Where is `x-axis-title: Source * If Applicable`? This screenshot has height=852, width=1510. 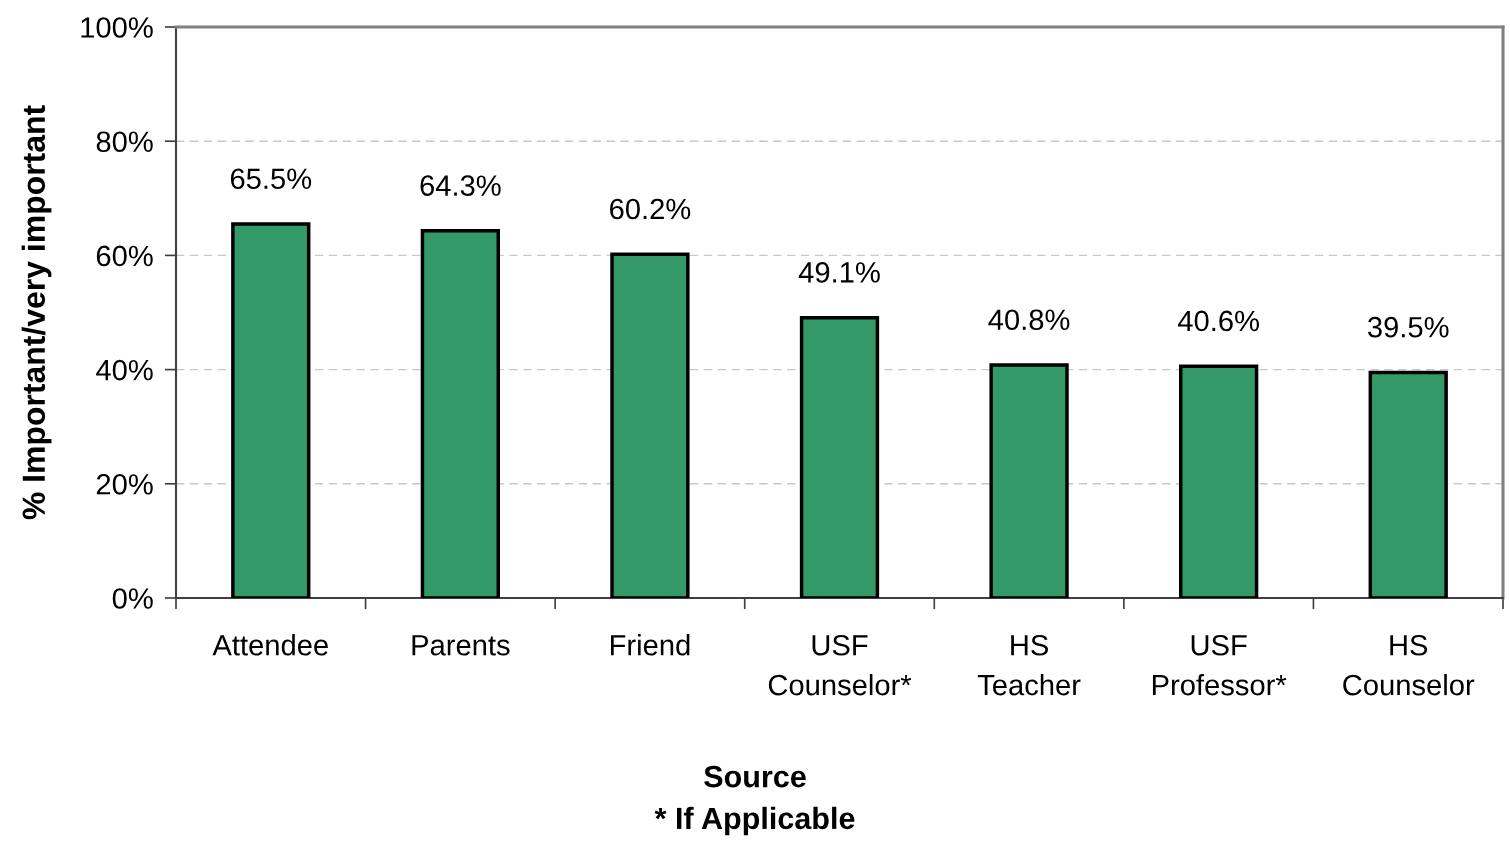 x-axis-title: Source * If Applicable is located at coordinates (754, 800).